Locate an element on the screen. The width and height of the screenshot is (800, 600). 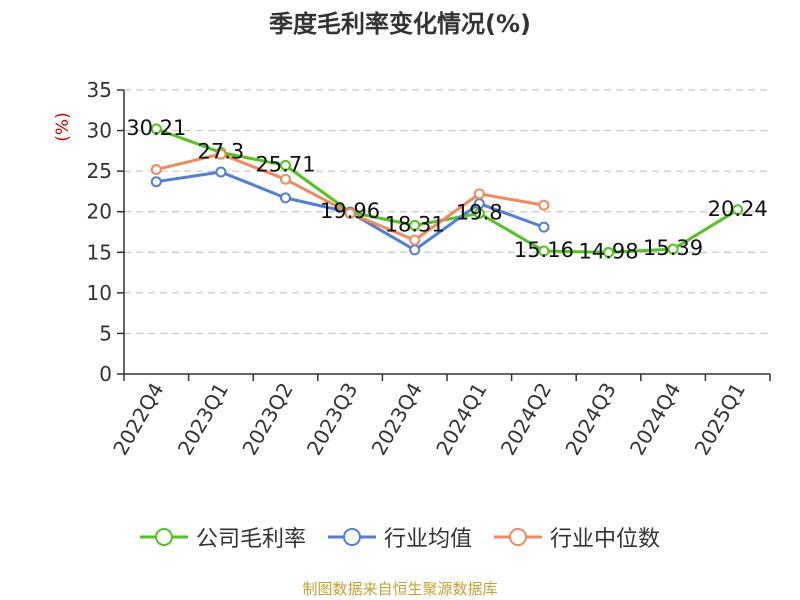
legend-label: 行业中位数 is located at coordinates (605, 539).